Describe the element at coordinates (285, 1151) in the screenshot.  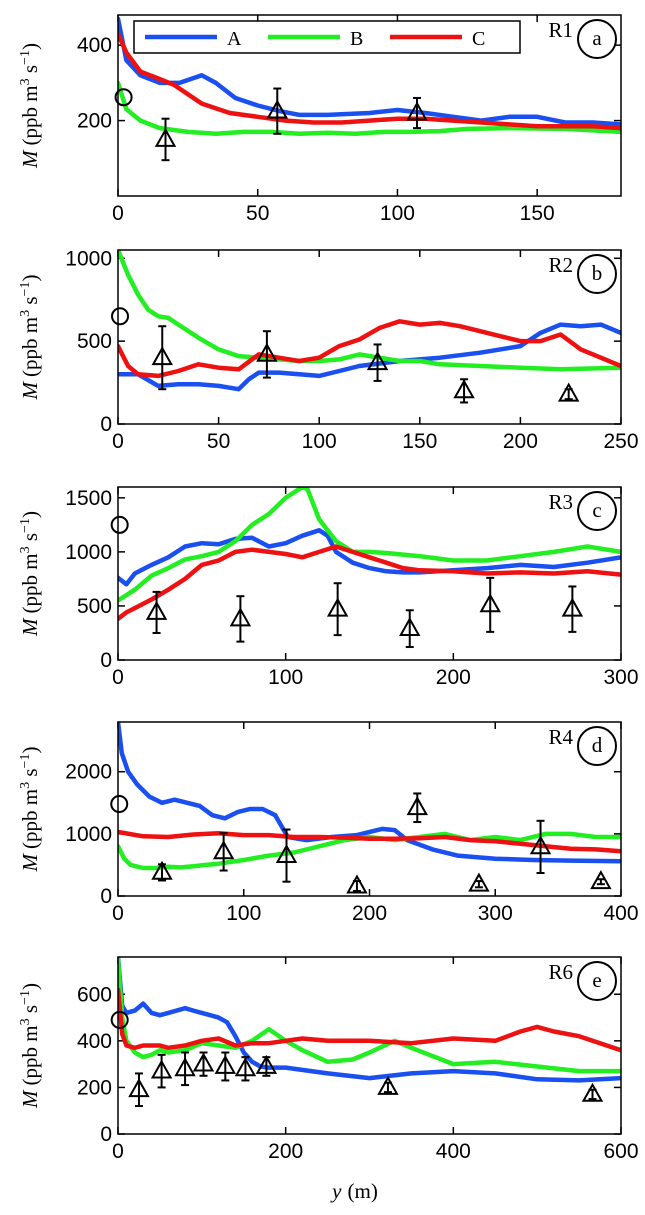
I see `x-tick-label: 200` at that location.